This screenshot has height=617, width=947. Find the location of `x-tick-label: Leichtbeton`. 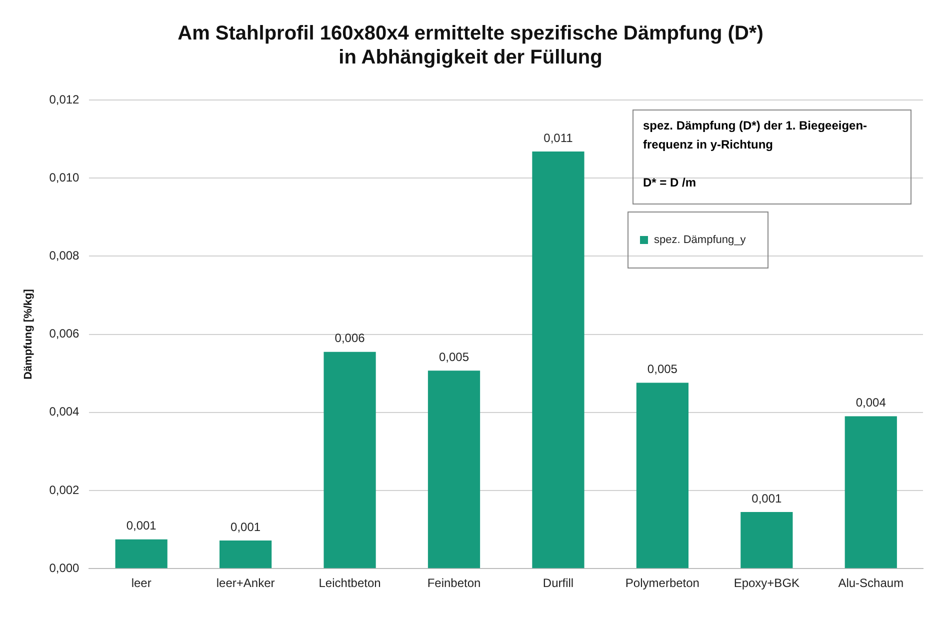

x-tick-label: Leichtbeton is located at coordinates (349, 583).